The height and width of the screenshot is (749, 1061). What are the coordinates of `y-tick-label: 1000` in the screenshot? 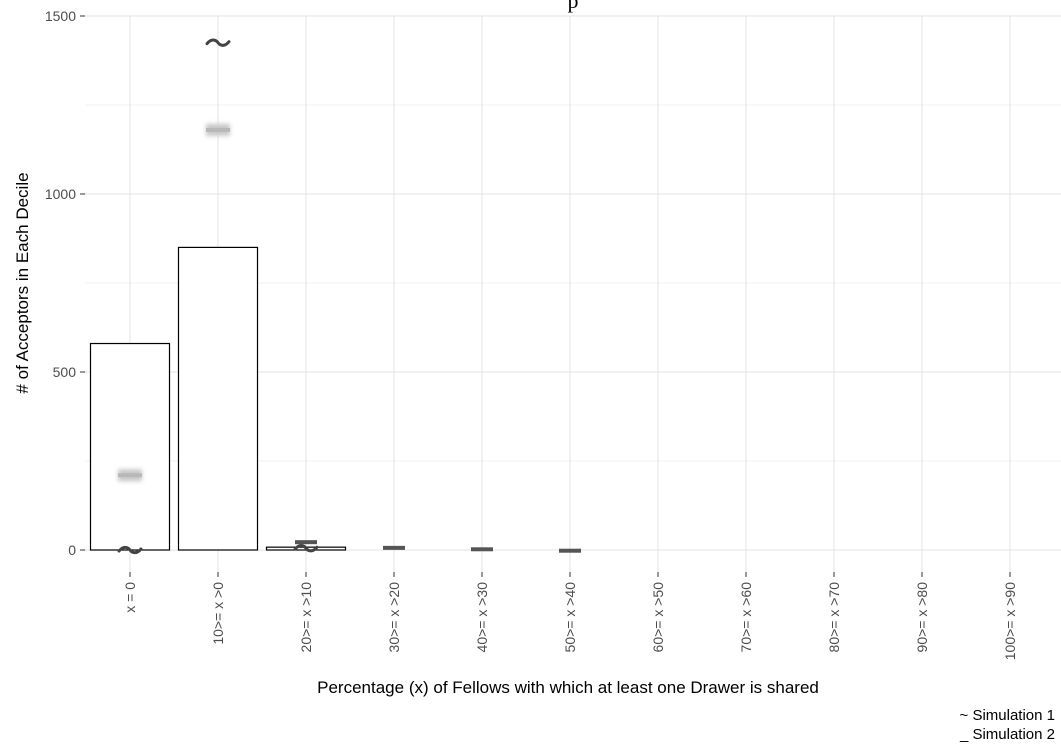 It's located at (60, 194).